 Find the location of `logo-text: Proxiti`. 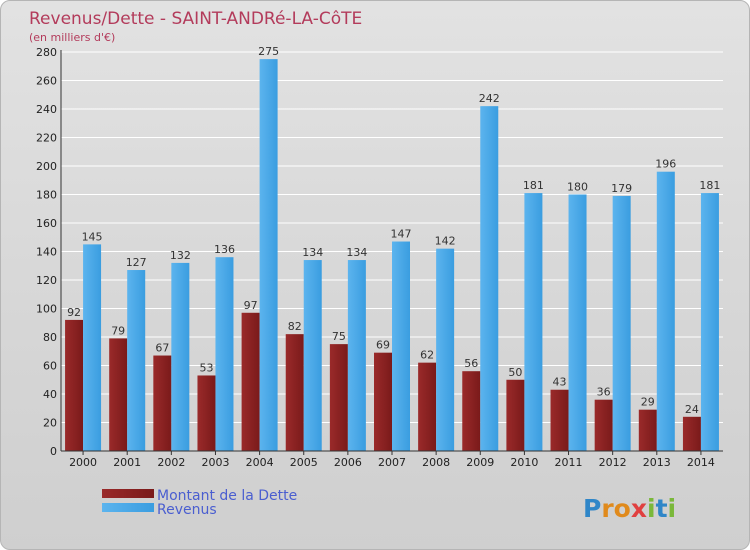

logo-text: Proxiti is located at coordinates (629, 508).